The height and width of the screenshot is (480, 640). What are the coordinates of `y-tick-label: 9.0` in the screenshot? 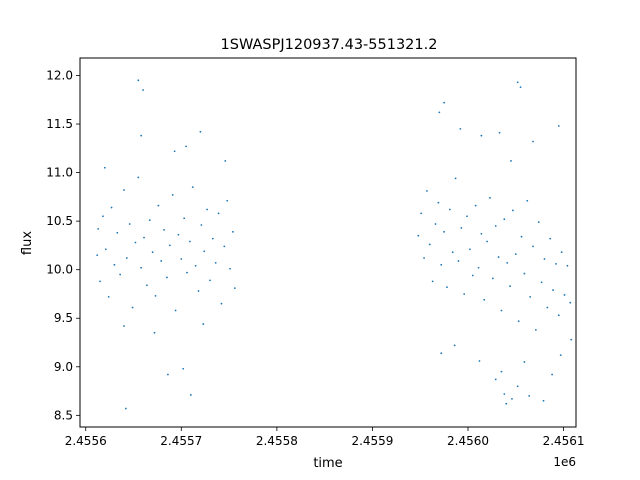 It's located at (63, 367).